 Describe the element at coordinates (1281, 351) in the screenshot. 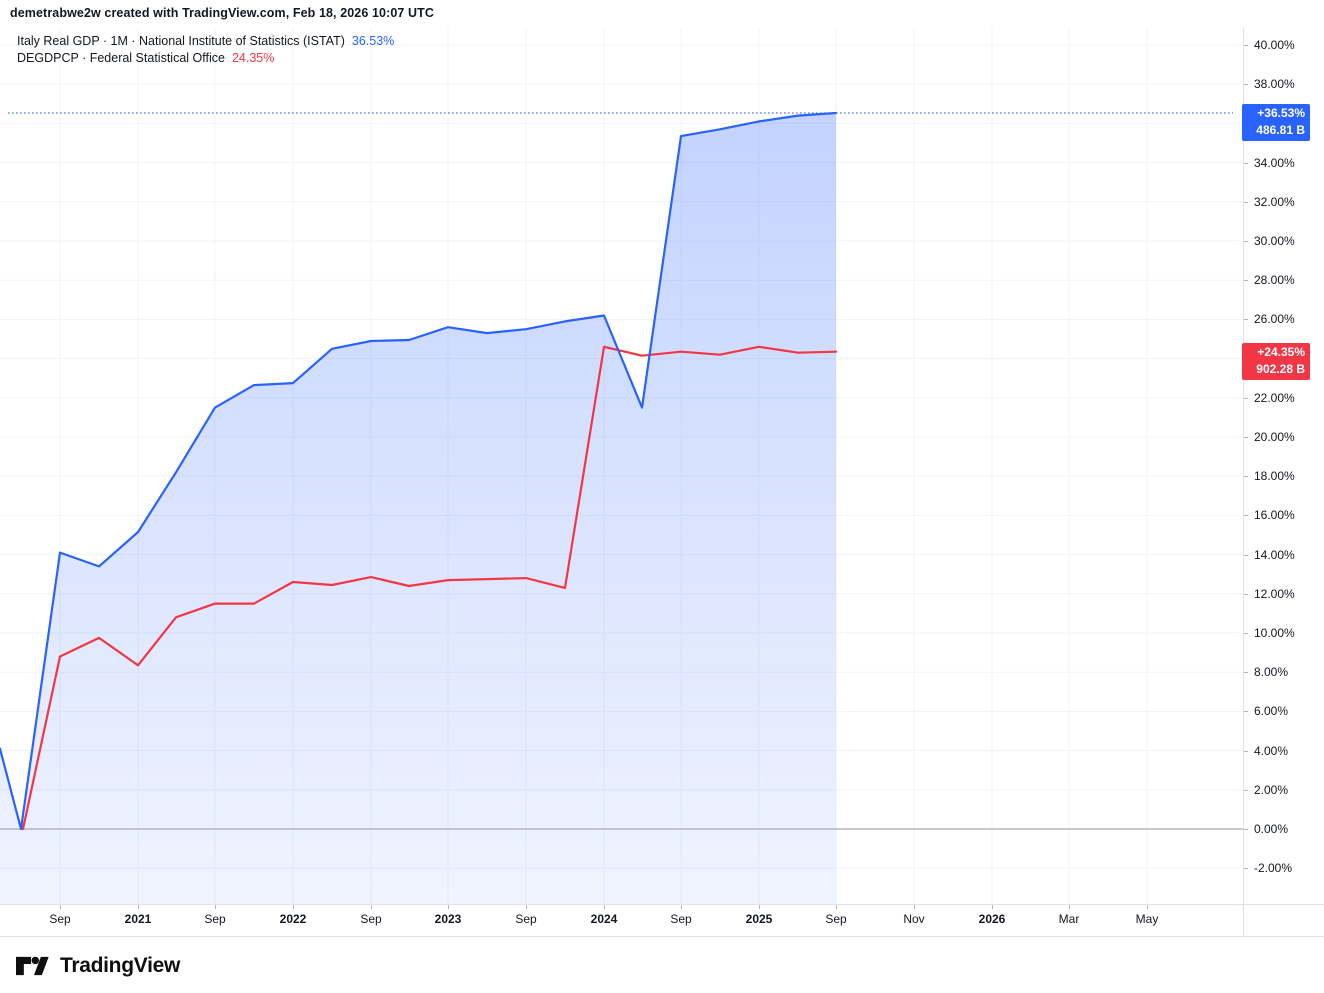

I see `badge-line: +24.35%` at that location.